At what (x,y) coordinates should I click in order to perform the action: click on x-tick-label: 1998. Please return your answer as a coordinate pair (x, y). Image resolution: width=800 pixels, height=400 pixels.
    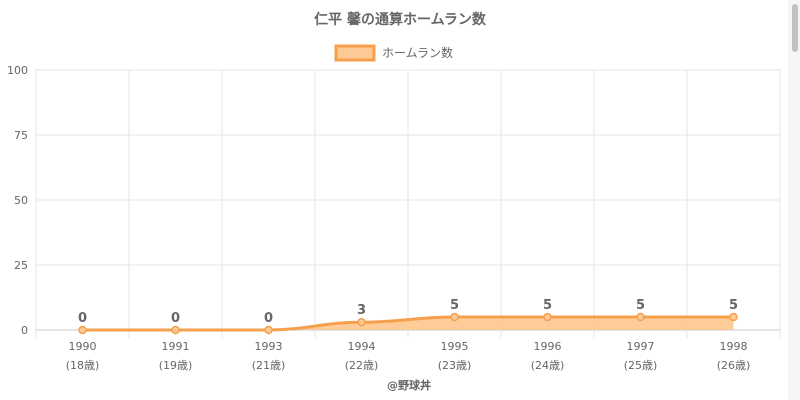
    Looking at the image, I should click on (734, 346).